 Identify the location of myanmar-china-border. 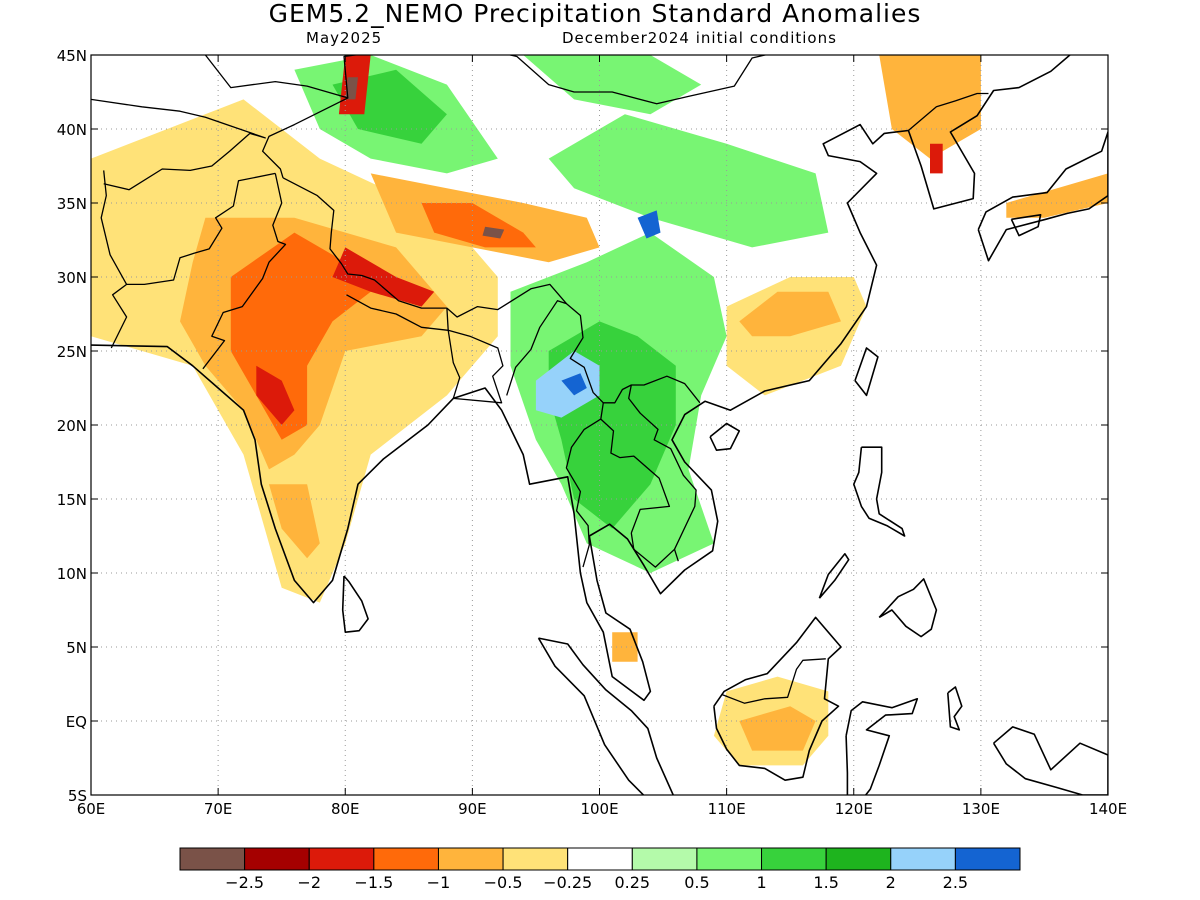
(633, 353).